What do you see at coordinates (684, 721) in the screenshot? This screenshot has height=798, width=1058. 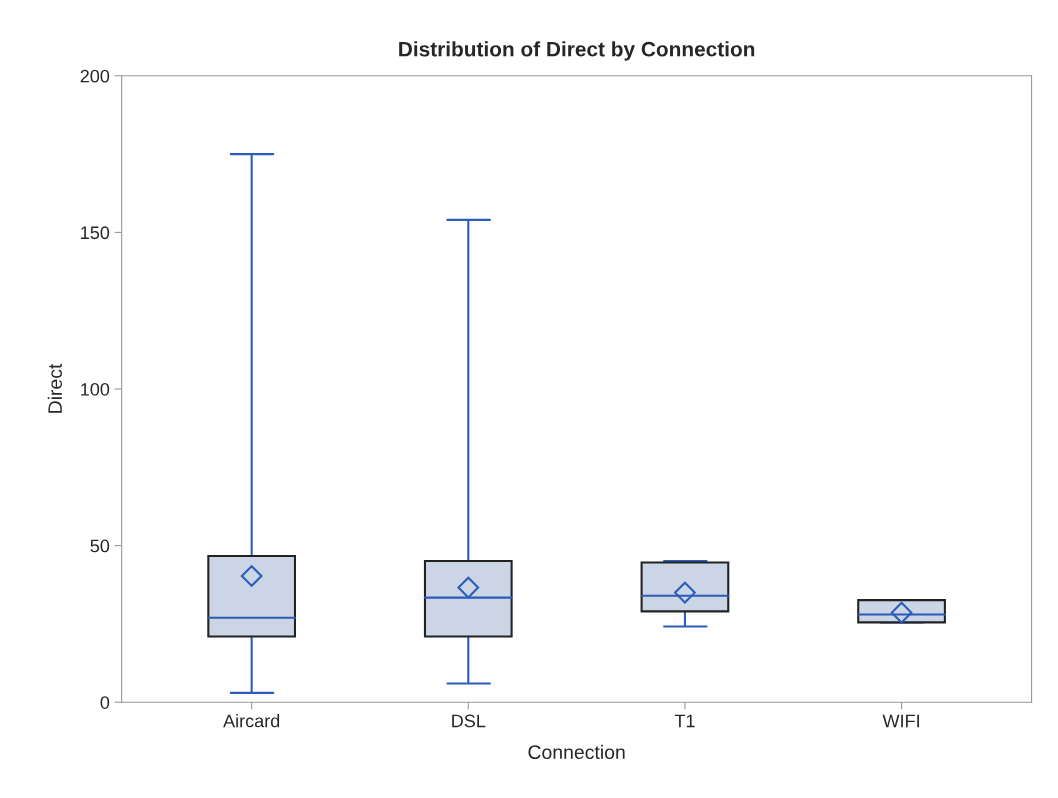 I see `x-tick-label: T1` at bounding box center [684, 721].